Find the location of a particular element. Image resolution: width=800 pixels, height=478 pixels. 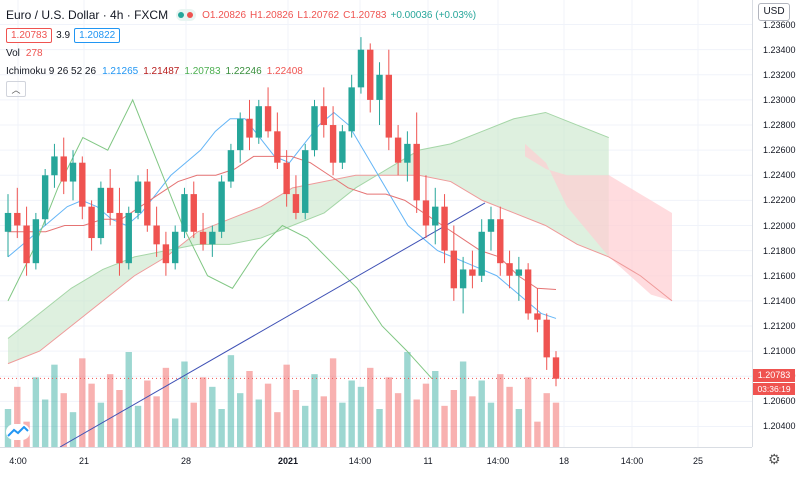

symbol-title: Euro / U.S. Dollar · 4h · FXCM is located at coordinates (87, 15).